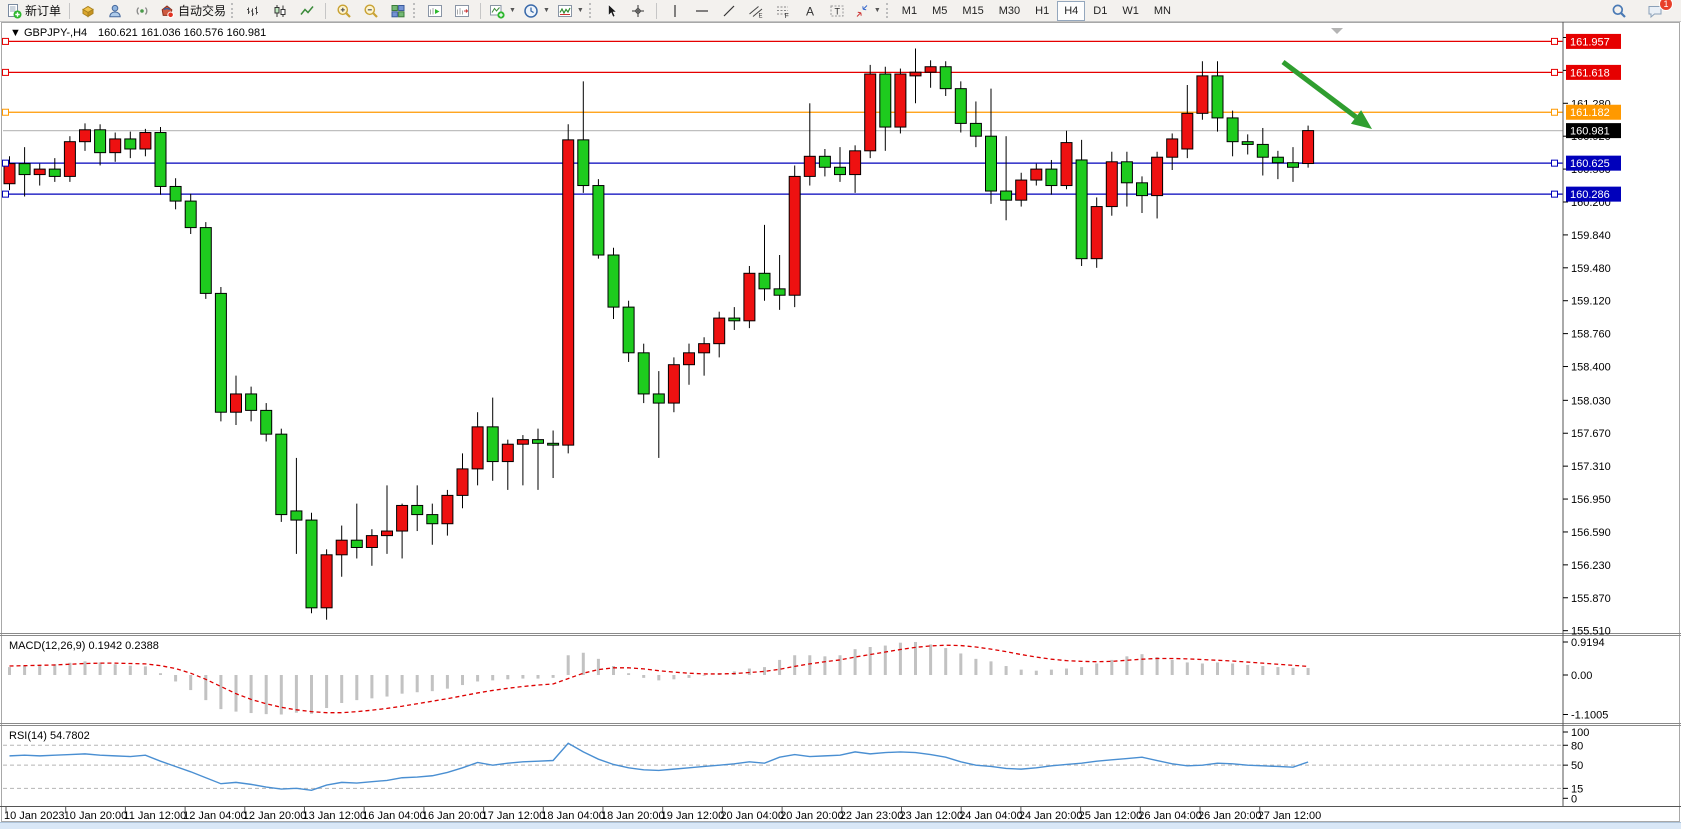 The image size is (1681, 829). What do you see at coordinates (570, 11) in the screenshot?
I see `indicator-list-button: ▼` at bounding box center [570, 11].